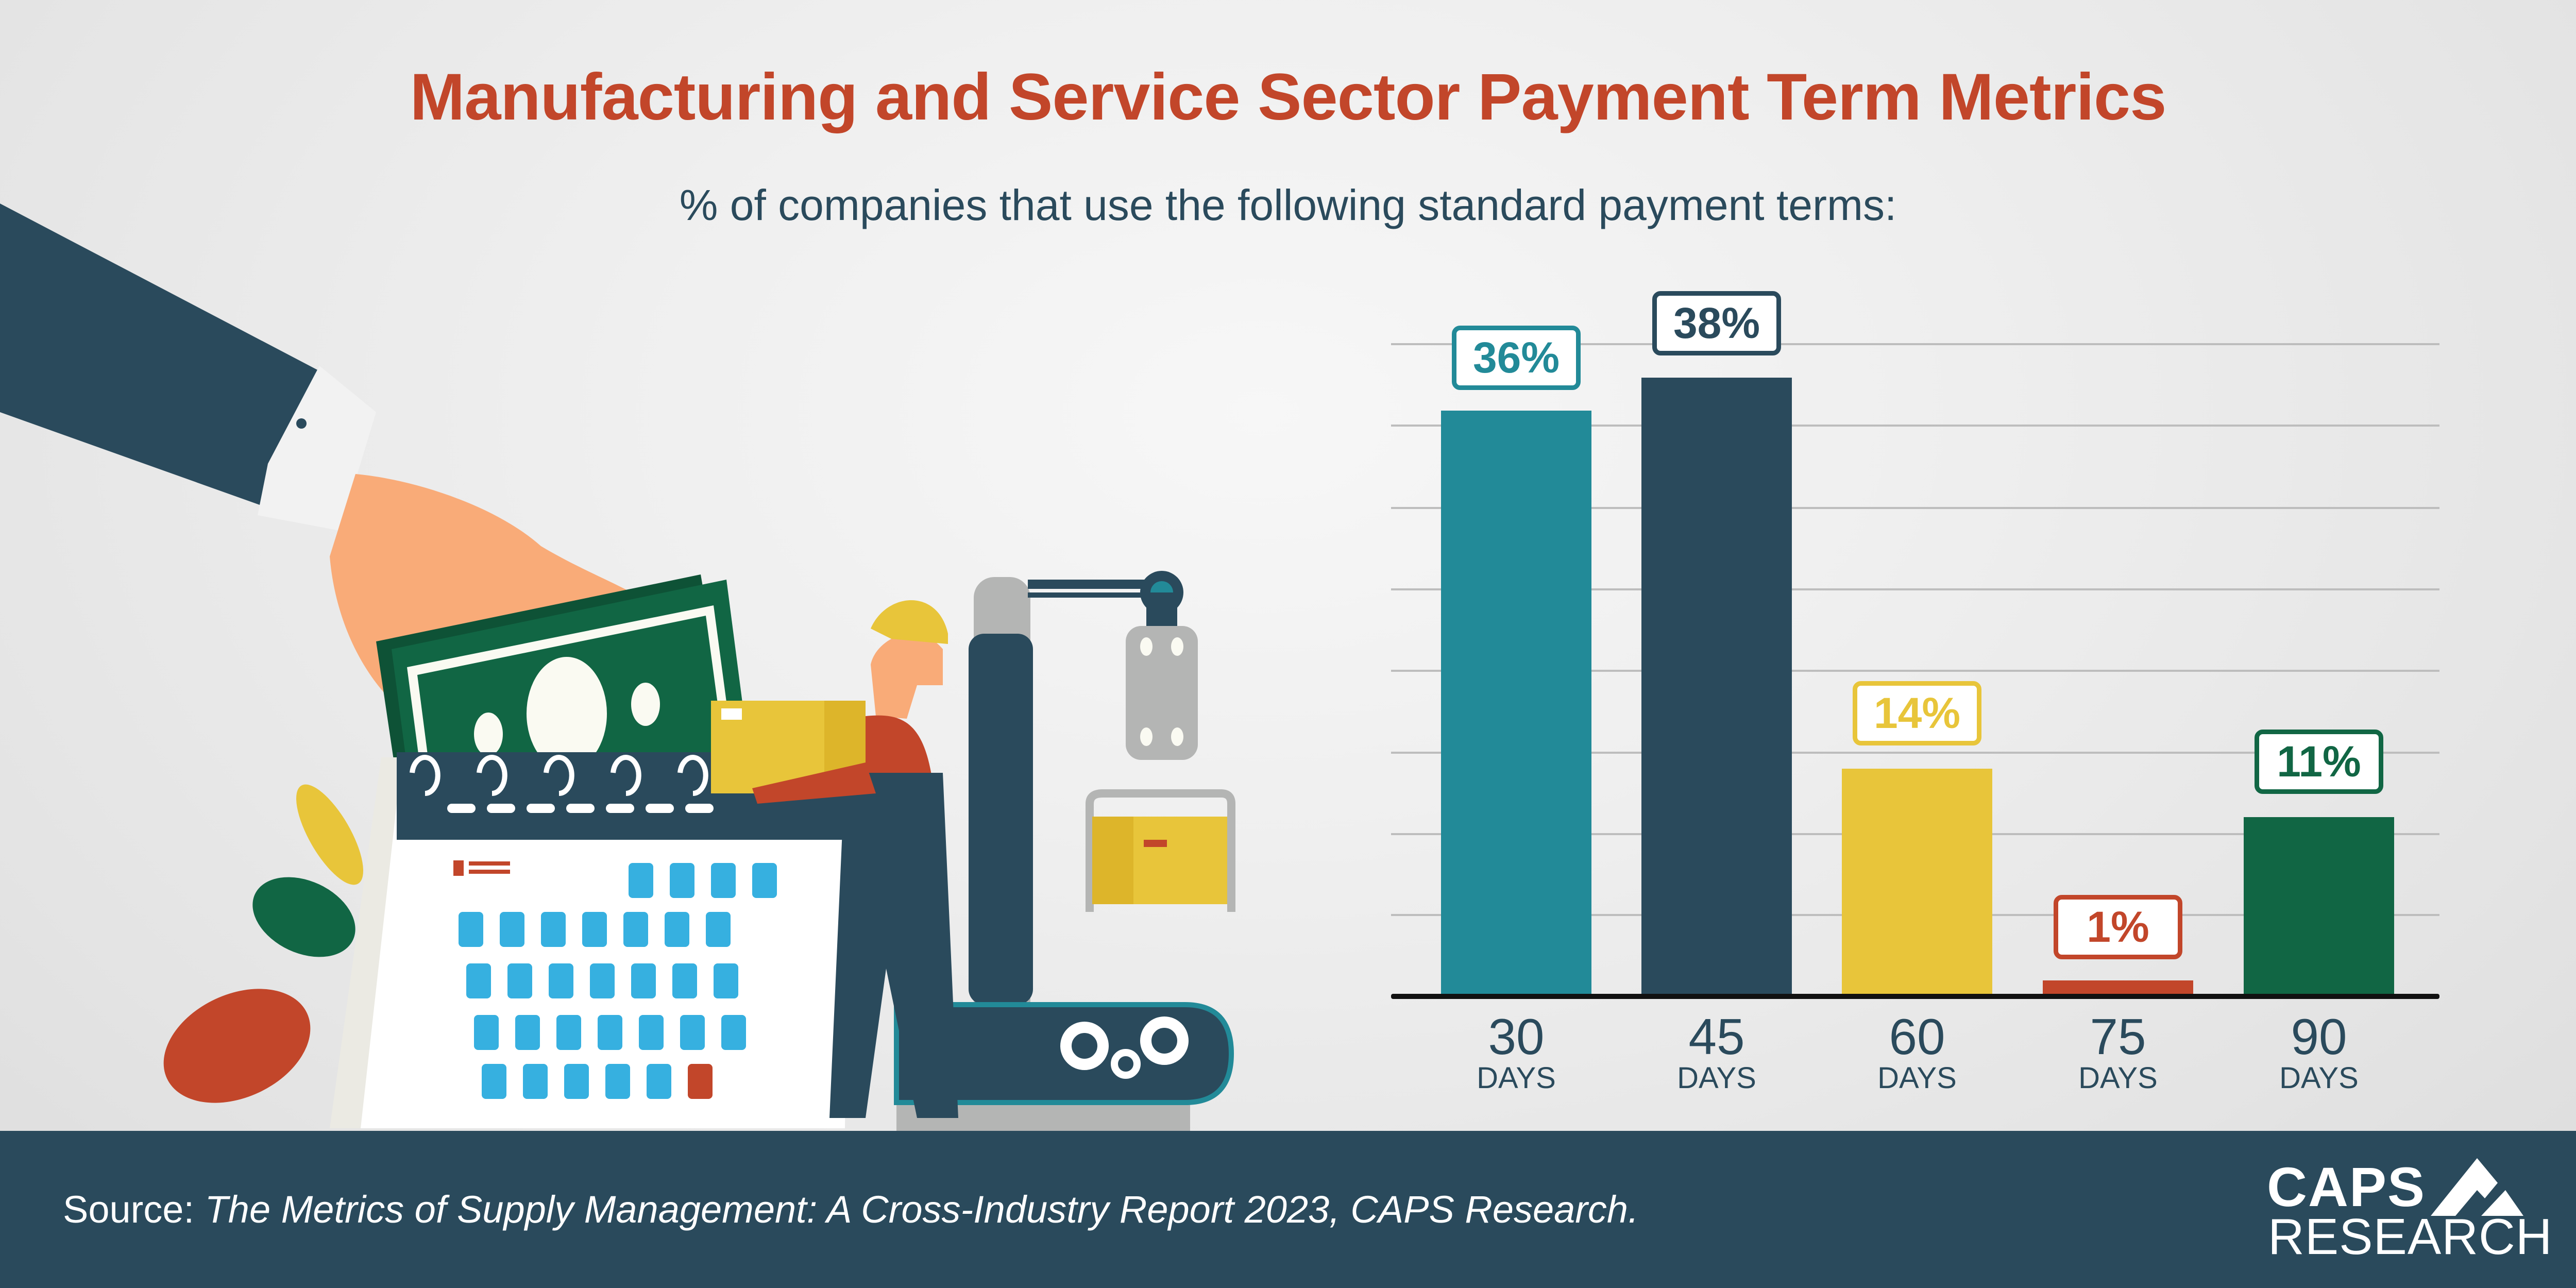 Image resolution: width=2576 pixels, height=1288 pixels. Describe the element at coordinates (1917, 713) in the screenshot. I see `value-label-60-days: 14%` at that location.